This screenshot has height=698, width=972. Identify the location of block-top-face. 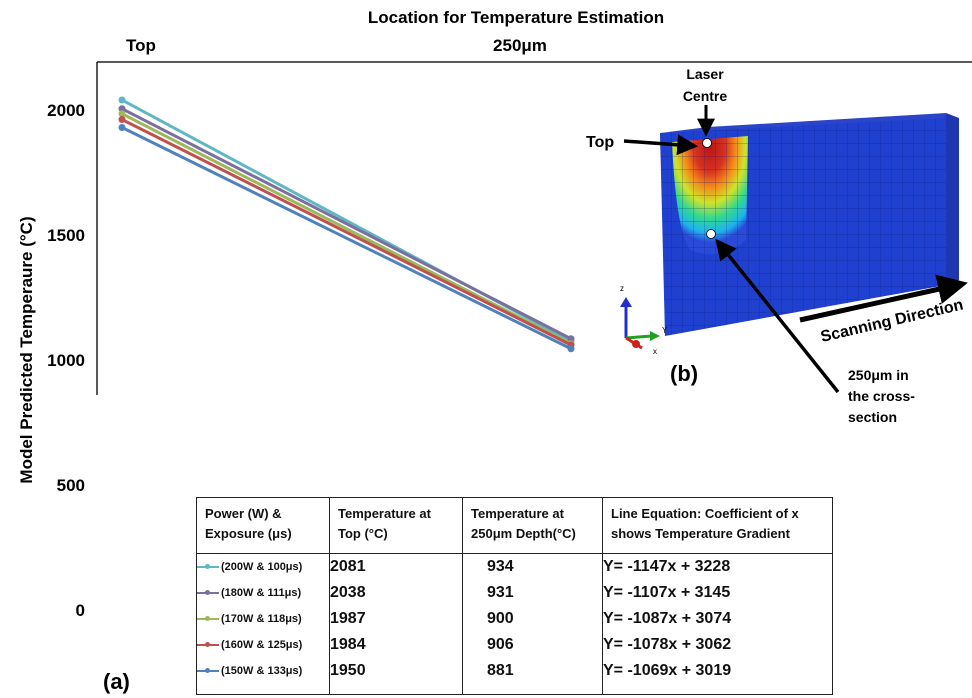
(803, 123).